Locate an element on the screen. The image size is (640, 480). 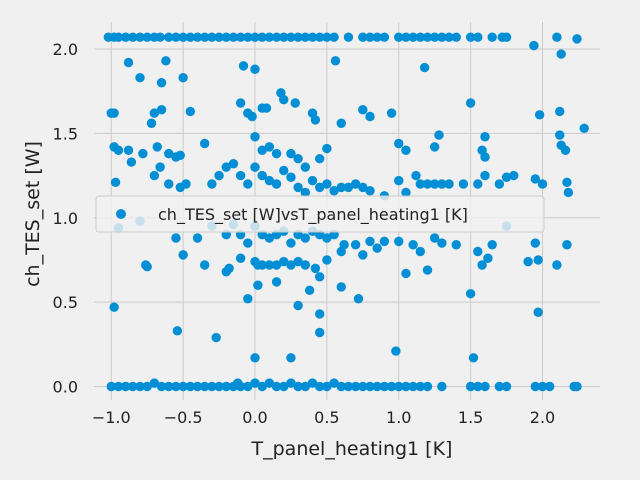
x-axis-label: T_panel_heating1 [K] is located at coordinates (352, 449).